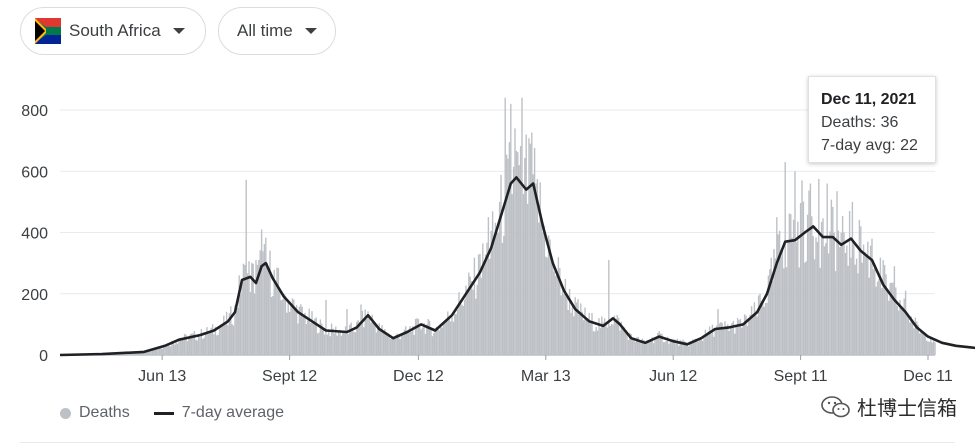  What do you see at coordinates (277, 31) in the screenshot?
I see `time-range-selector: All time` at bounding box center [277, 31].